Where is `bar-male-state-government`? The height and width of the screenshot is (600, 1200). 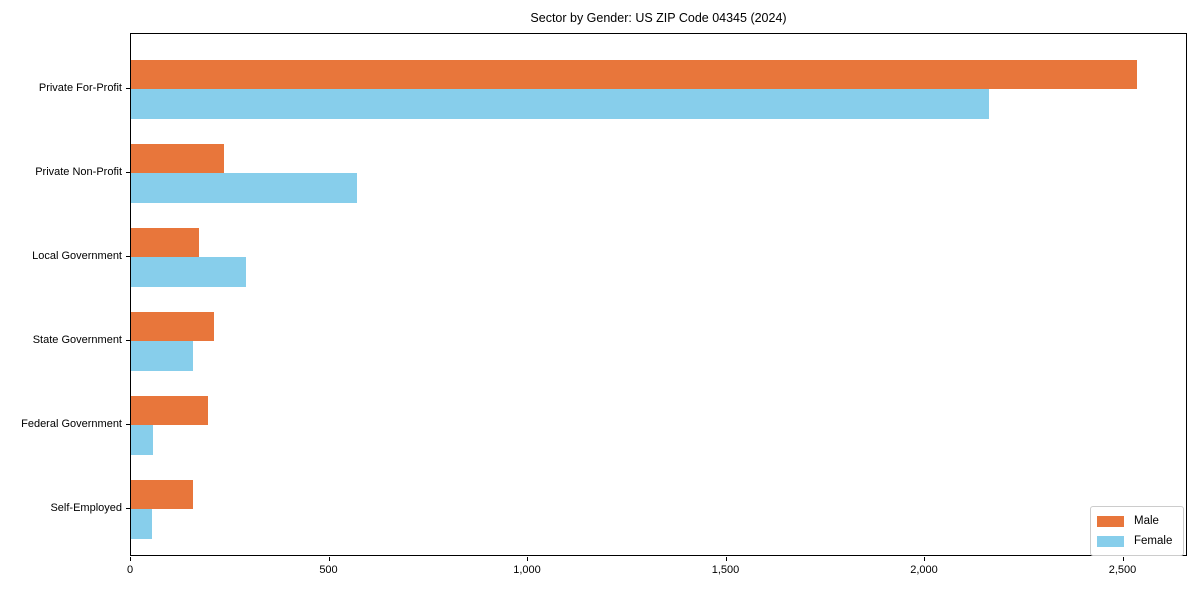
bar-male-state-government is located at coordinates (173, 327).